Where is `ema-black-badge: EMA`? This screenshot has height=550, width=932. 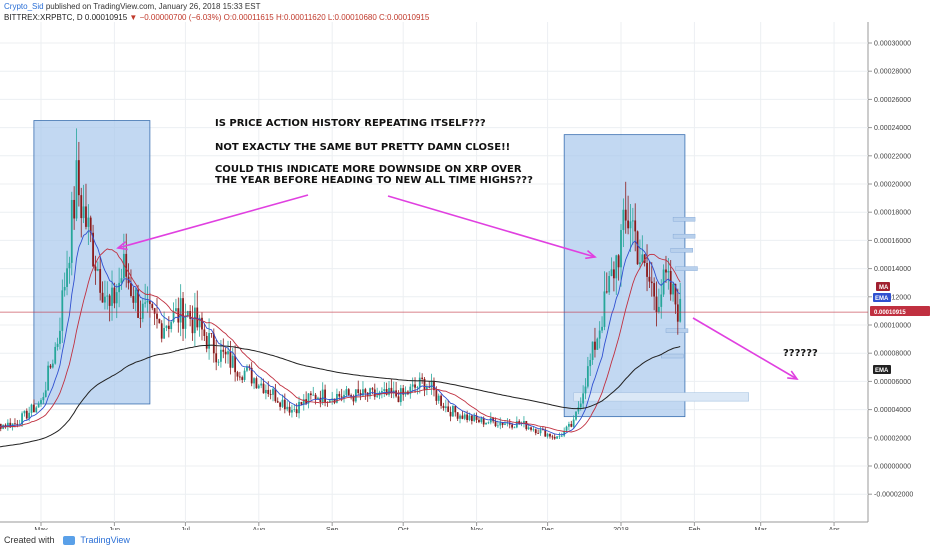 ema-black-badge: EMA is located at coordinates (882, 369).